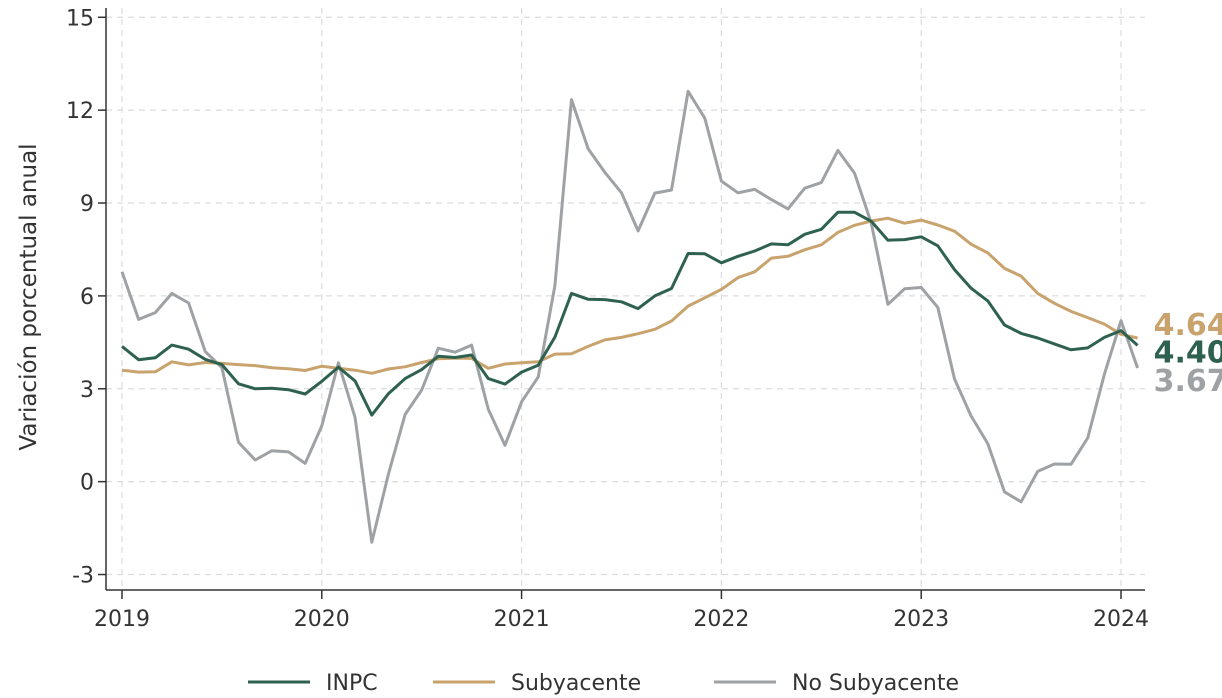  What do you see at coordinates (352, 683) in the screenshot?
I see `legend-label-inpc: INPC` at bounding box center [352, 683].